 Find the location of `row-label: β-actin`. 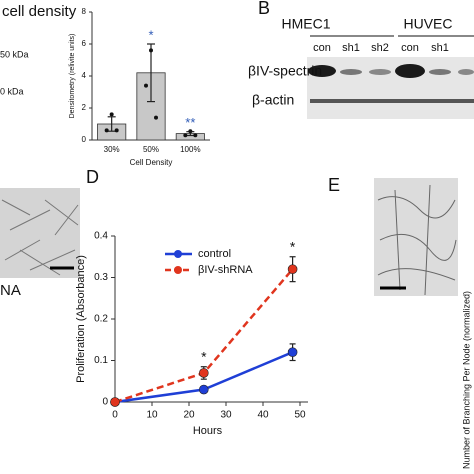

row-label: β-actin is located at coordinates (273, 100).